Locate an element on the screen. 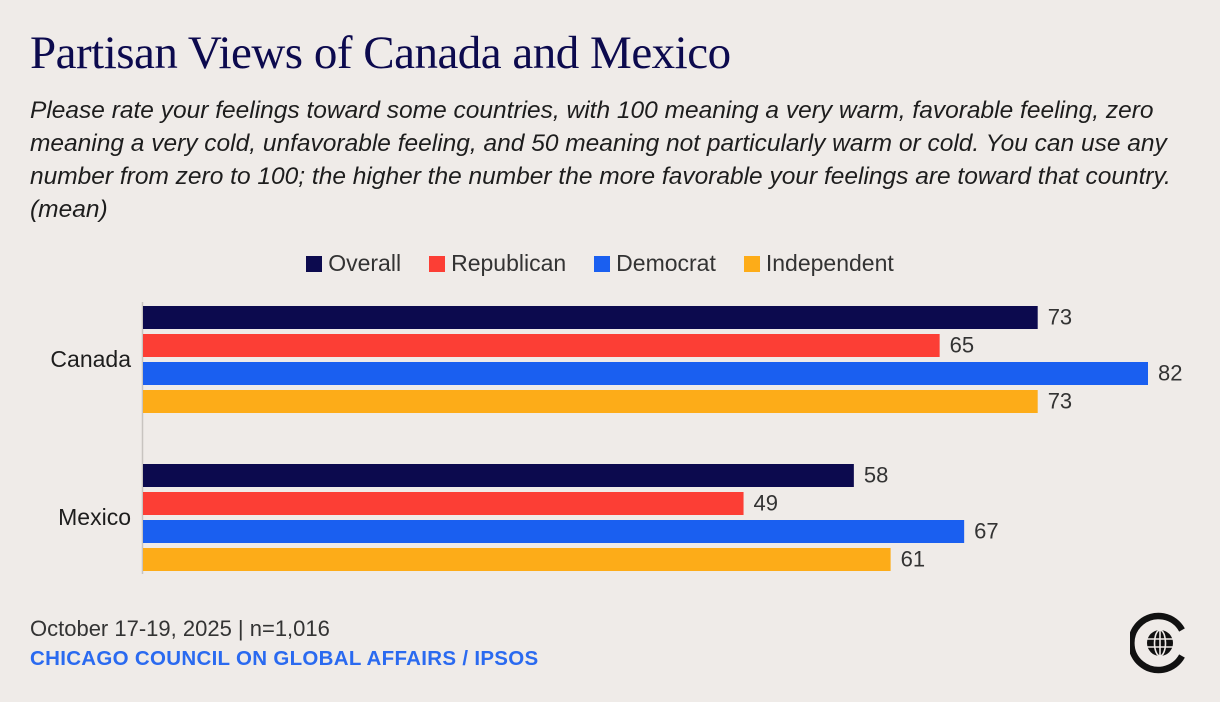  category-label-canada: Canada is located at coordinates (90, 359).